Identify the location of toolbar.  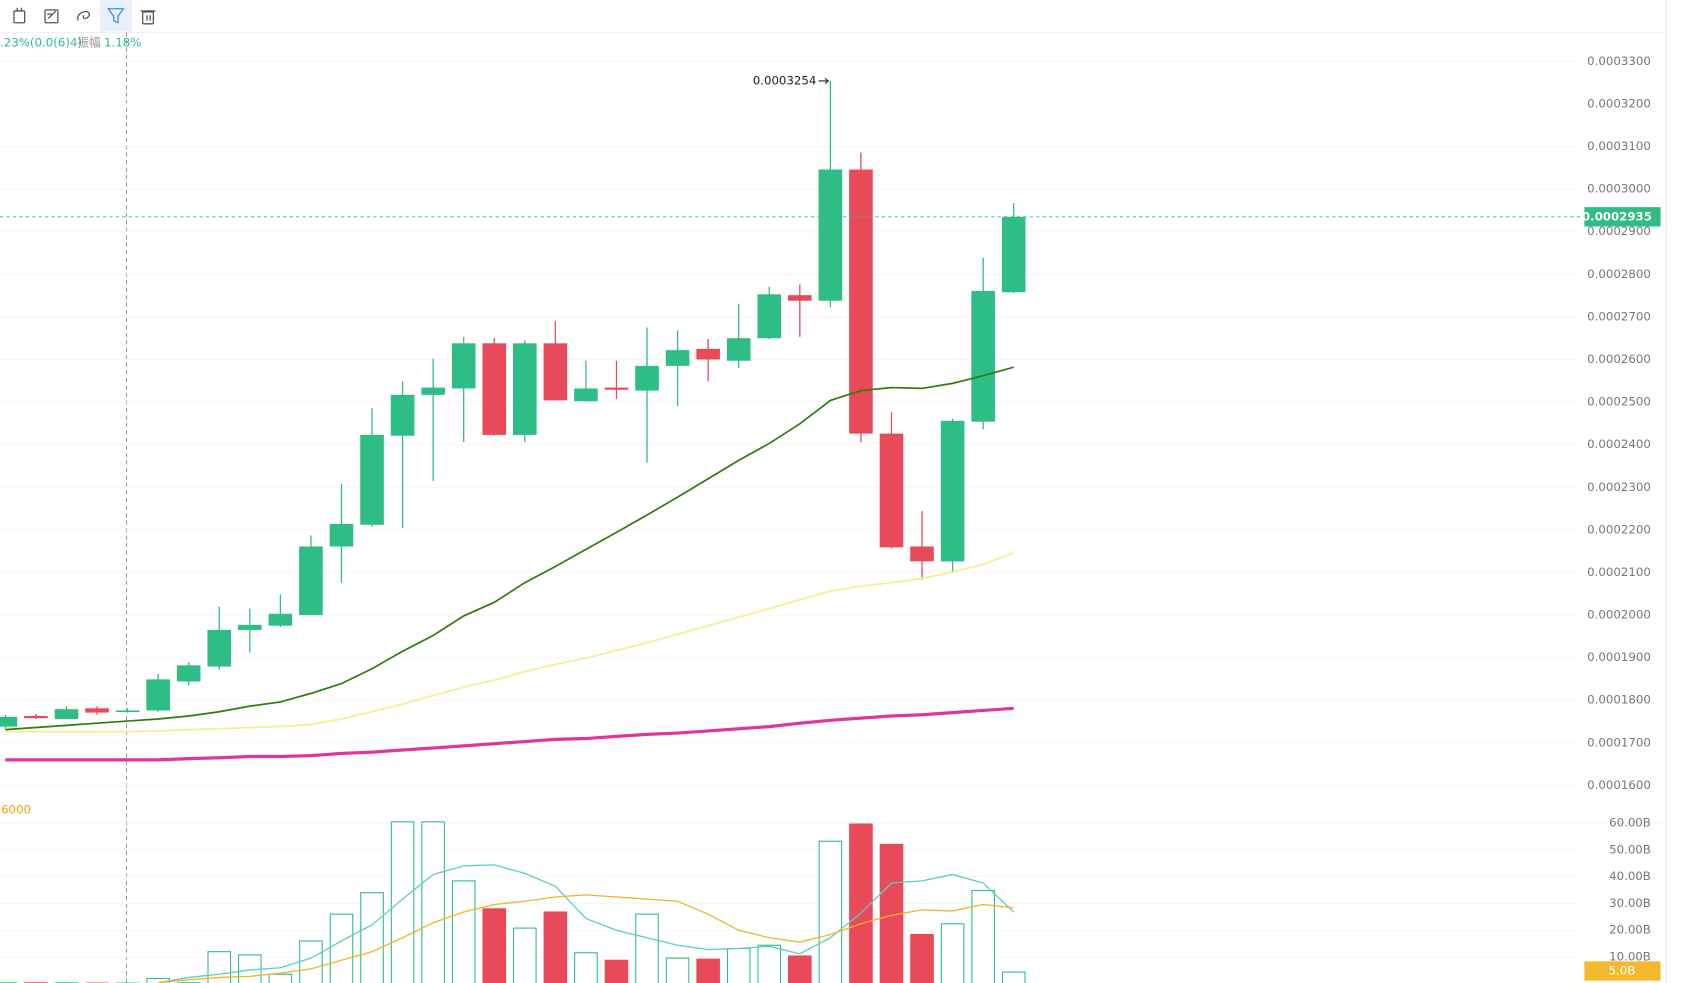
(84, 16).